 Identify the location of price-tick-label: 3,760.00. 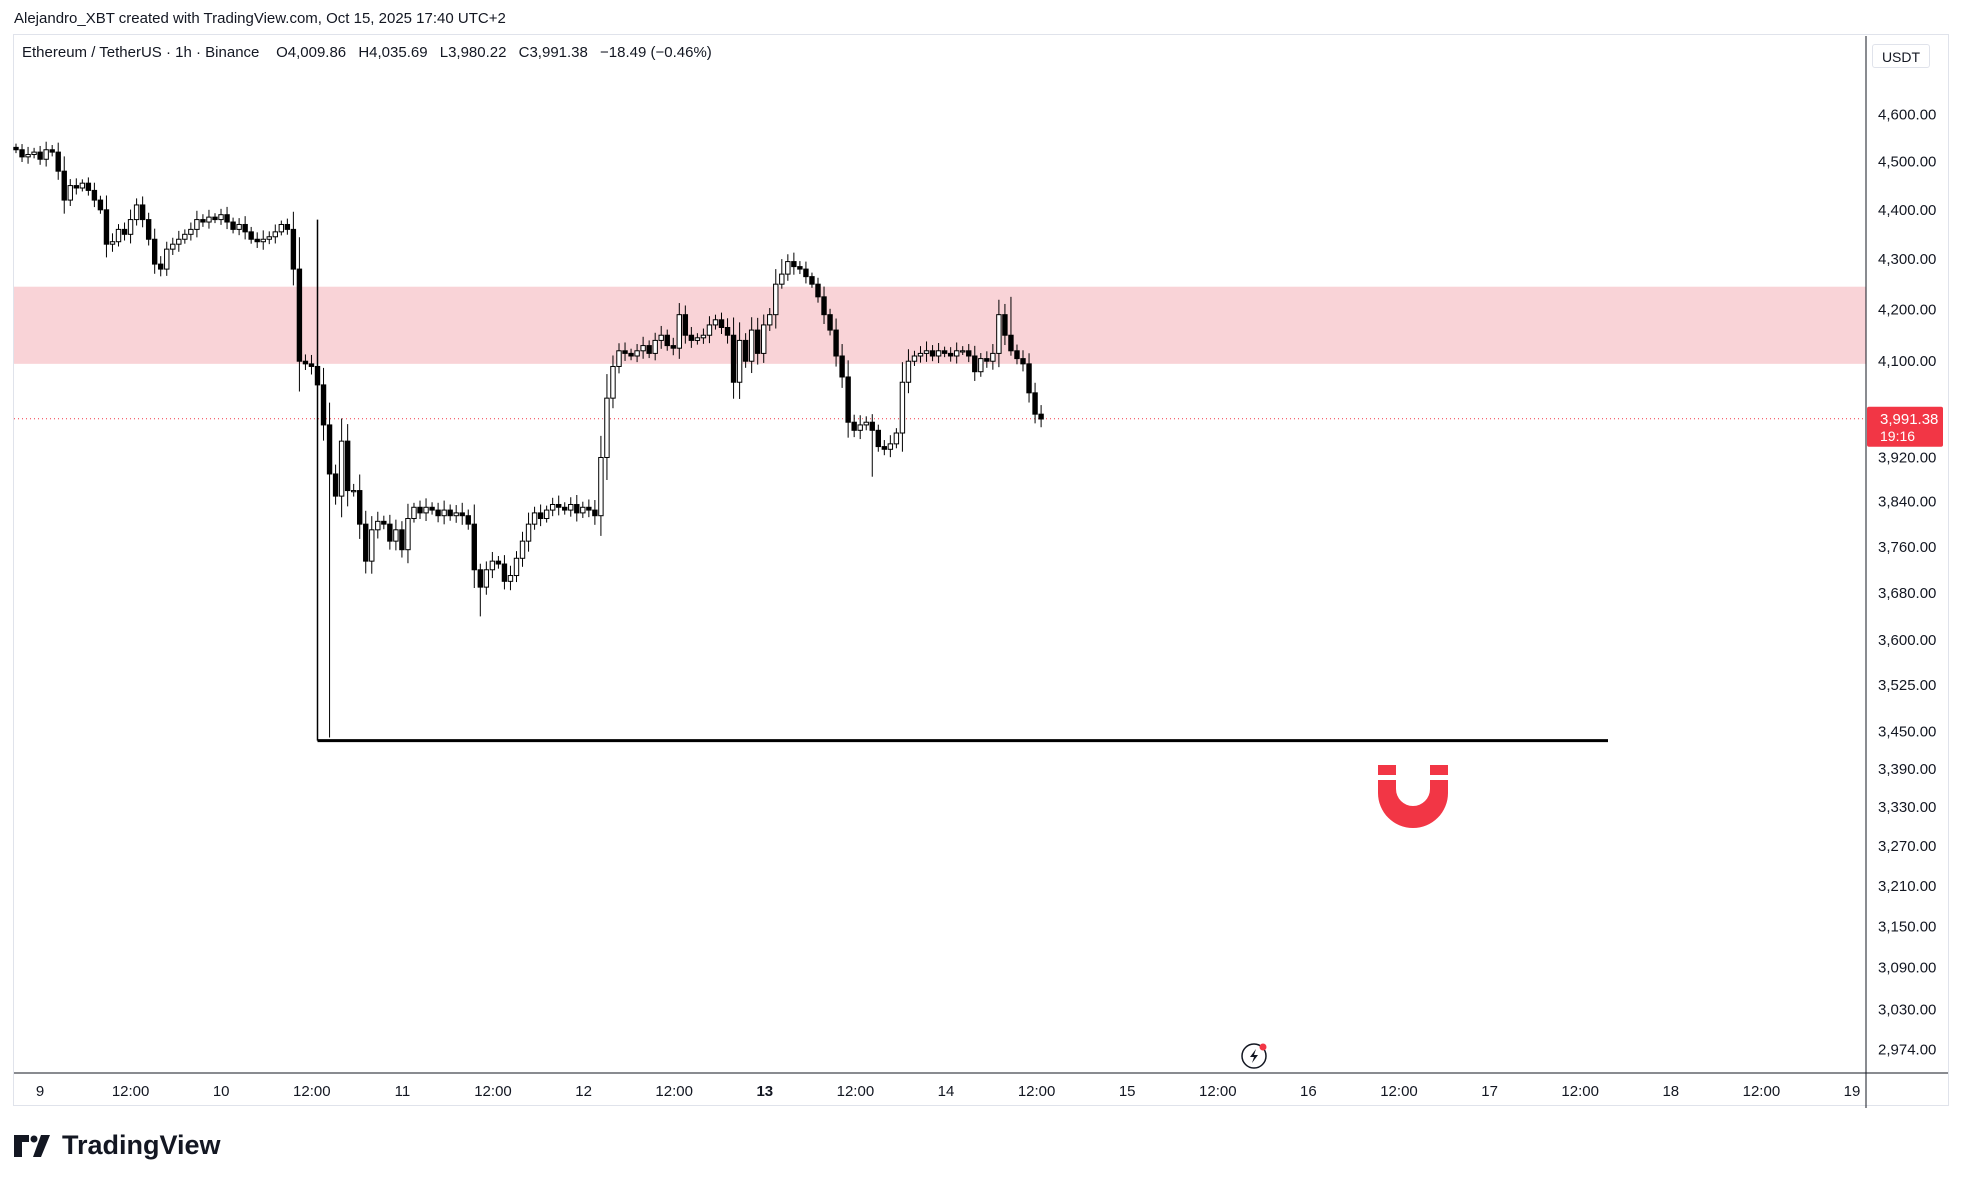
(1907, 547).